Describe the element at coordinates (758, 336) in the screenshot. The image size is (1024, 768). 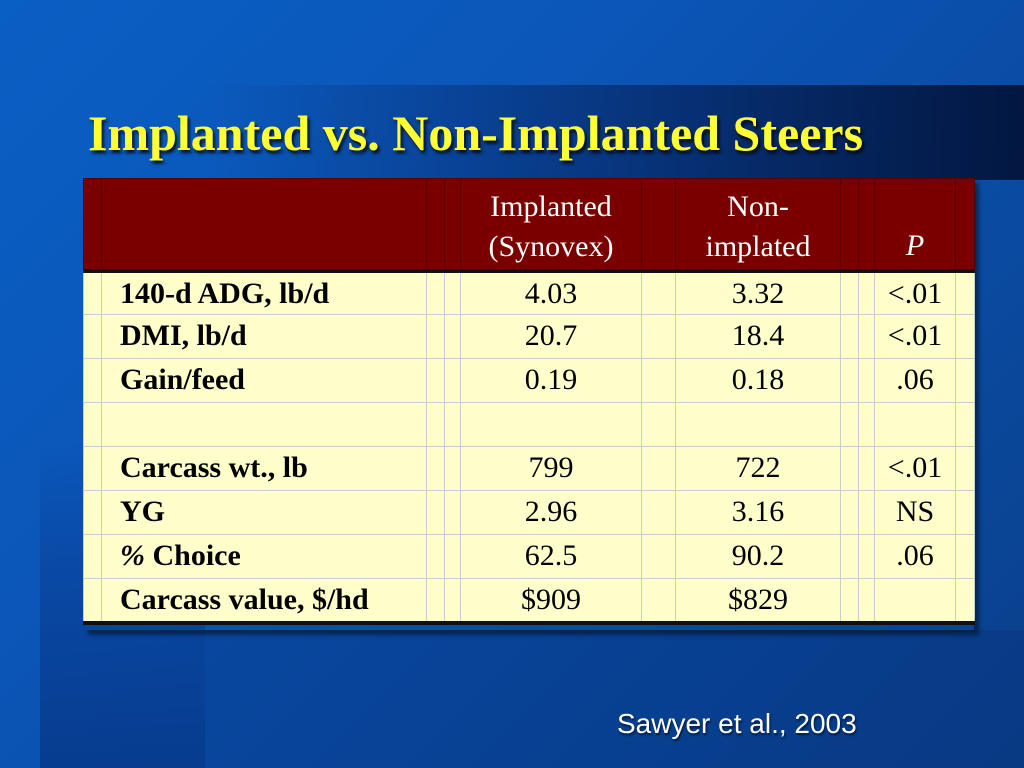
I see `nonimplanted-value: 18.4` at that location.